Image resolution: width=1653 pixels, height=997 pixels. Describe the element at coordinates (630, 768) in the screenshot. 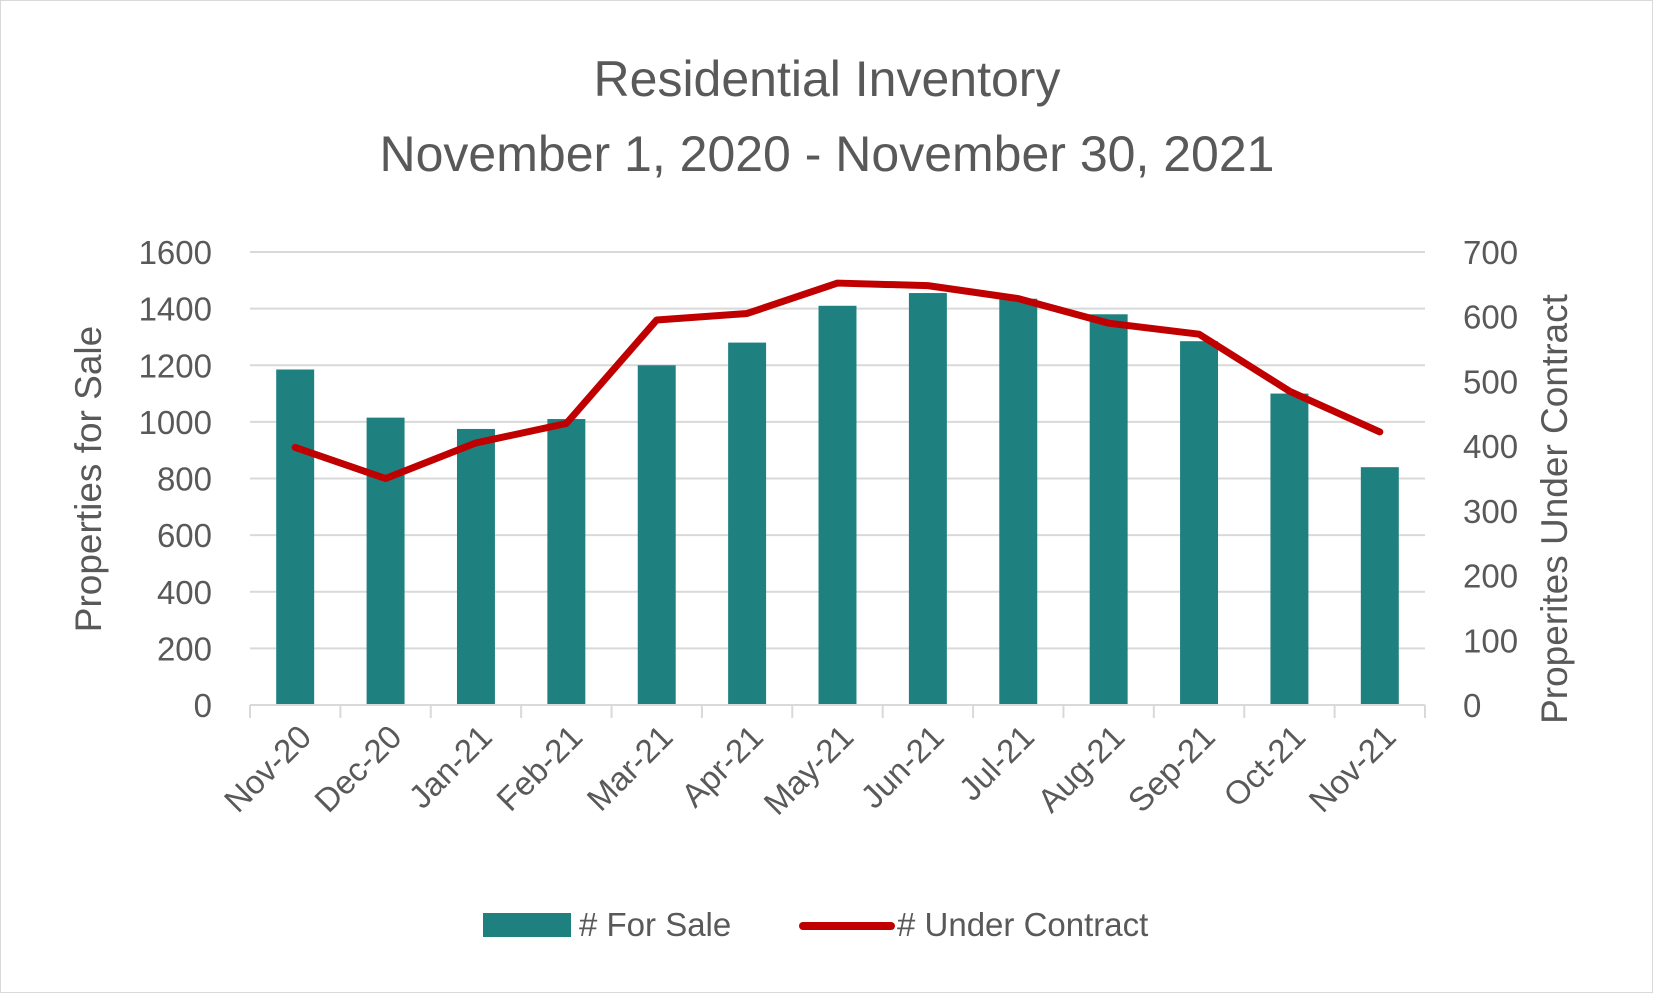

I see `x-tick-label: Mar-21` at that location.